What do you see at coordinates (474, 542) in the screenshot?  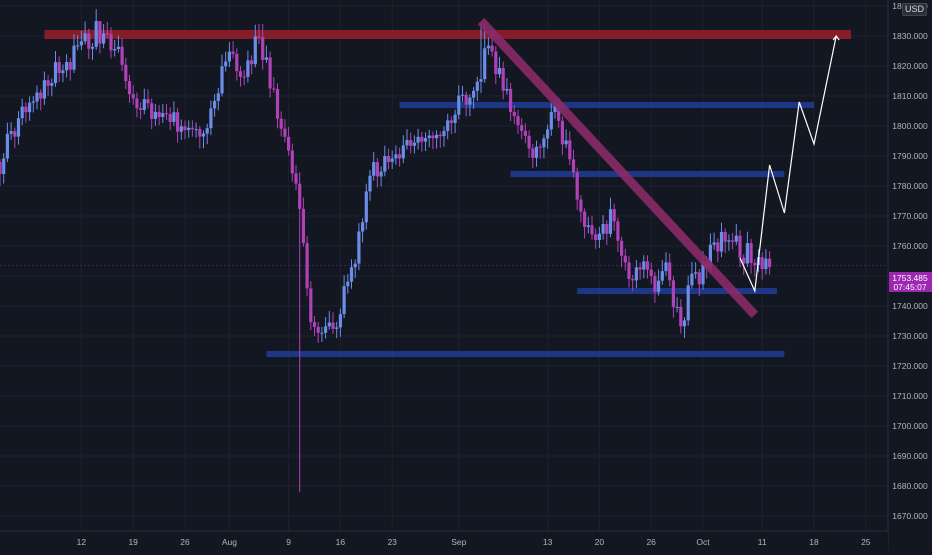 I see `time-axis: 12 19 26 Aug 9 16 23 Sep 13 20 26 Oct 11 18 25` at bounding box center [474, 542].